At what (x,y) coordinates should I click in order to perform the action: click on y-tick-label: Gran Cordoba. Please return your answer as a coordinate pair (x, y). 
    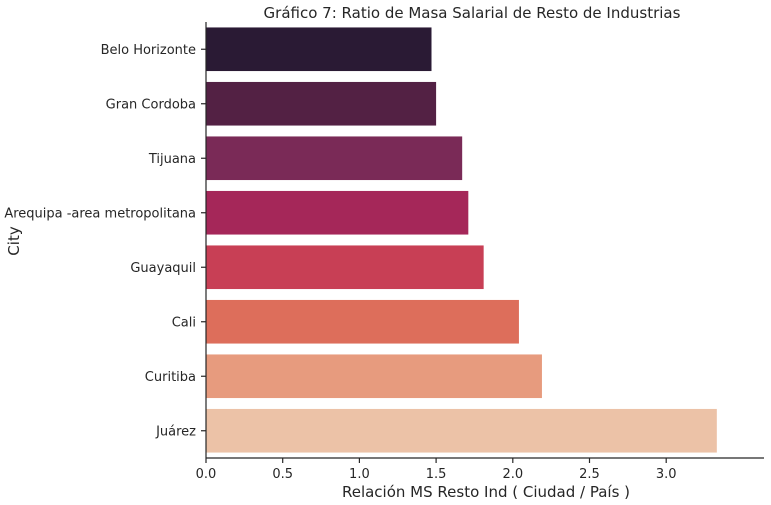
    Looking at the image, I should click on (151, 104).